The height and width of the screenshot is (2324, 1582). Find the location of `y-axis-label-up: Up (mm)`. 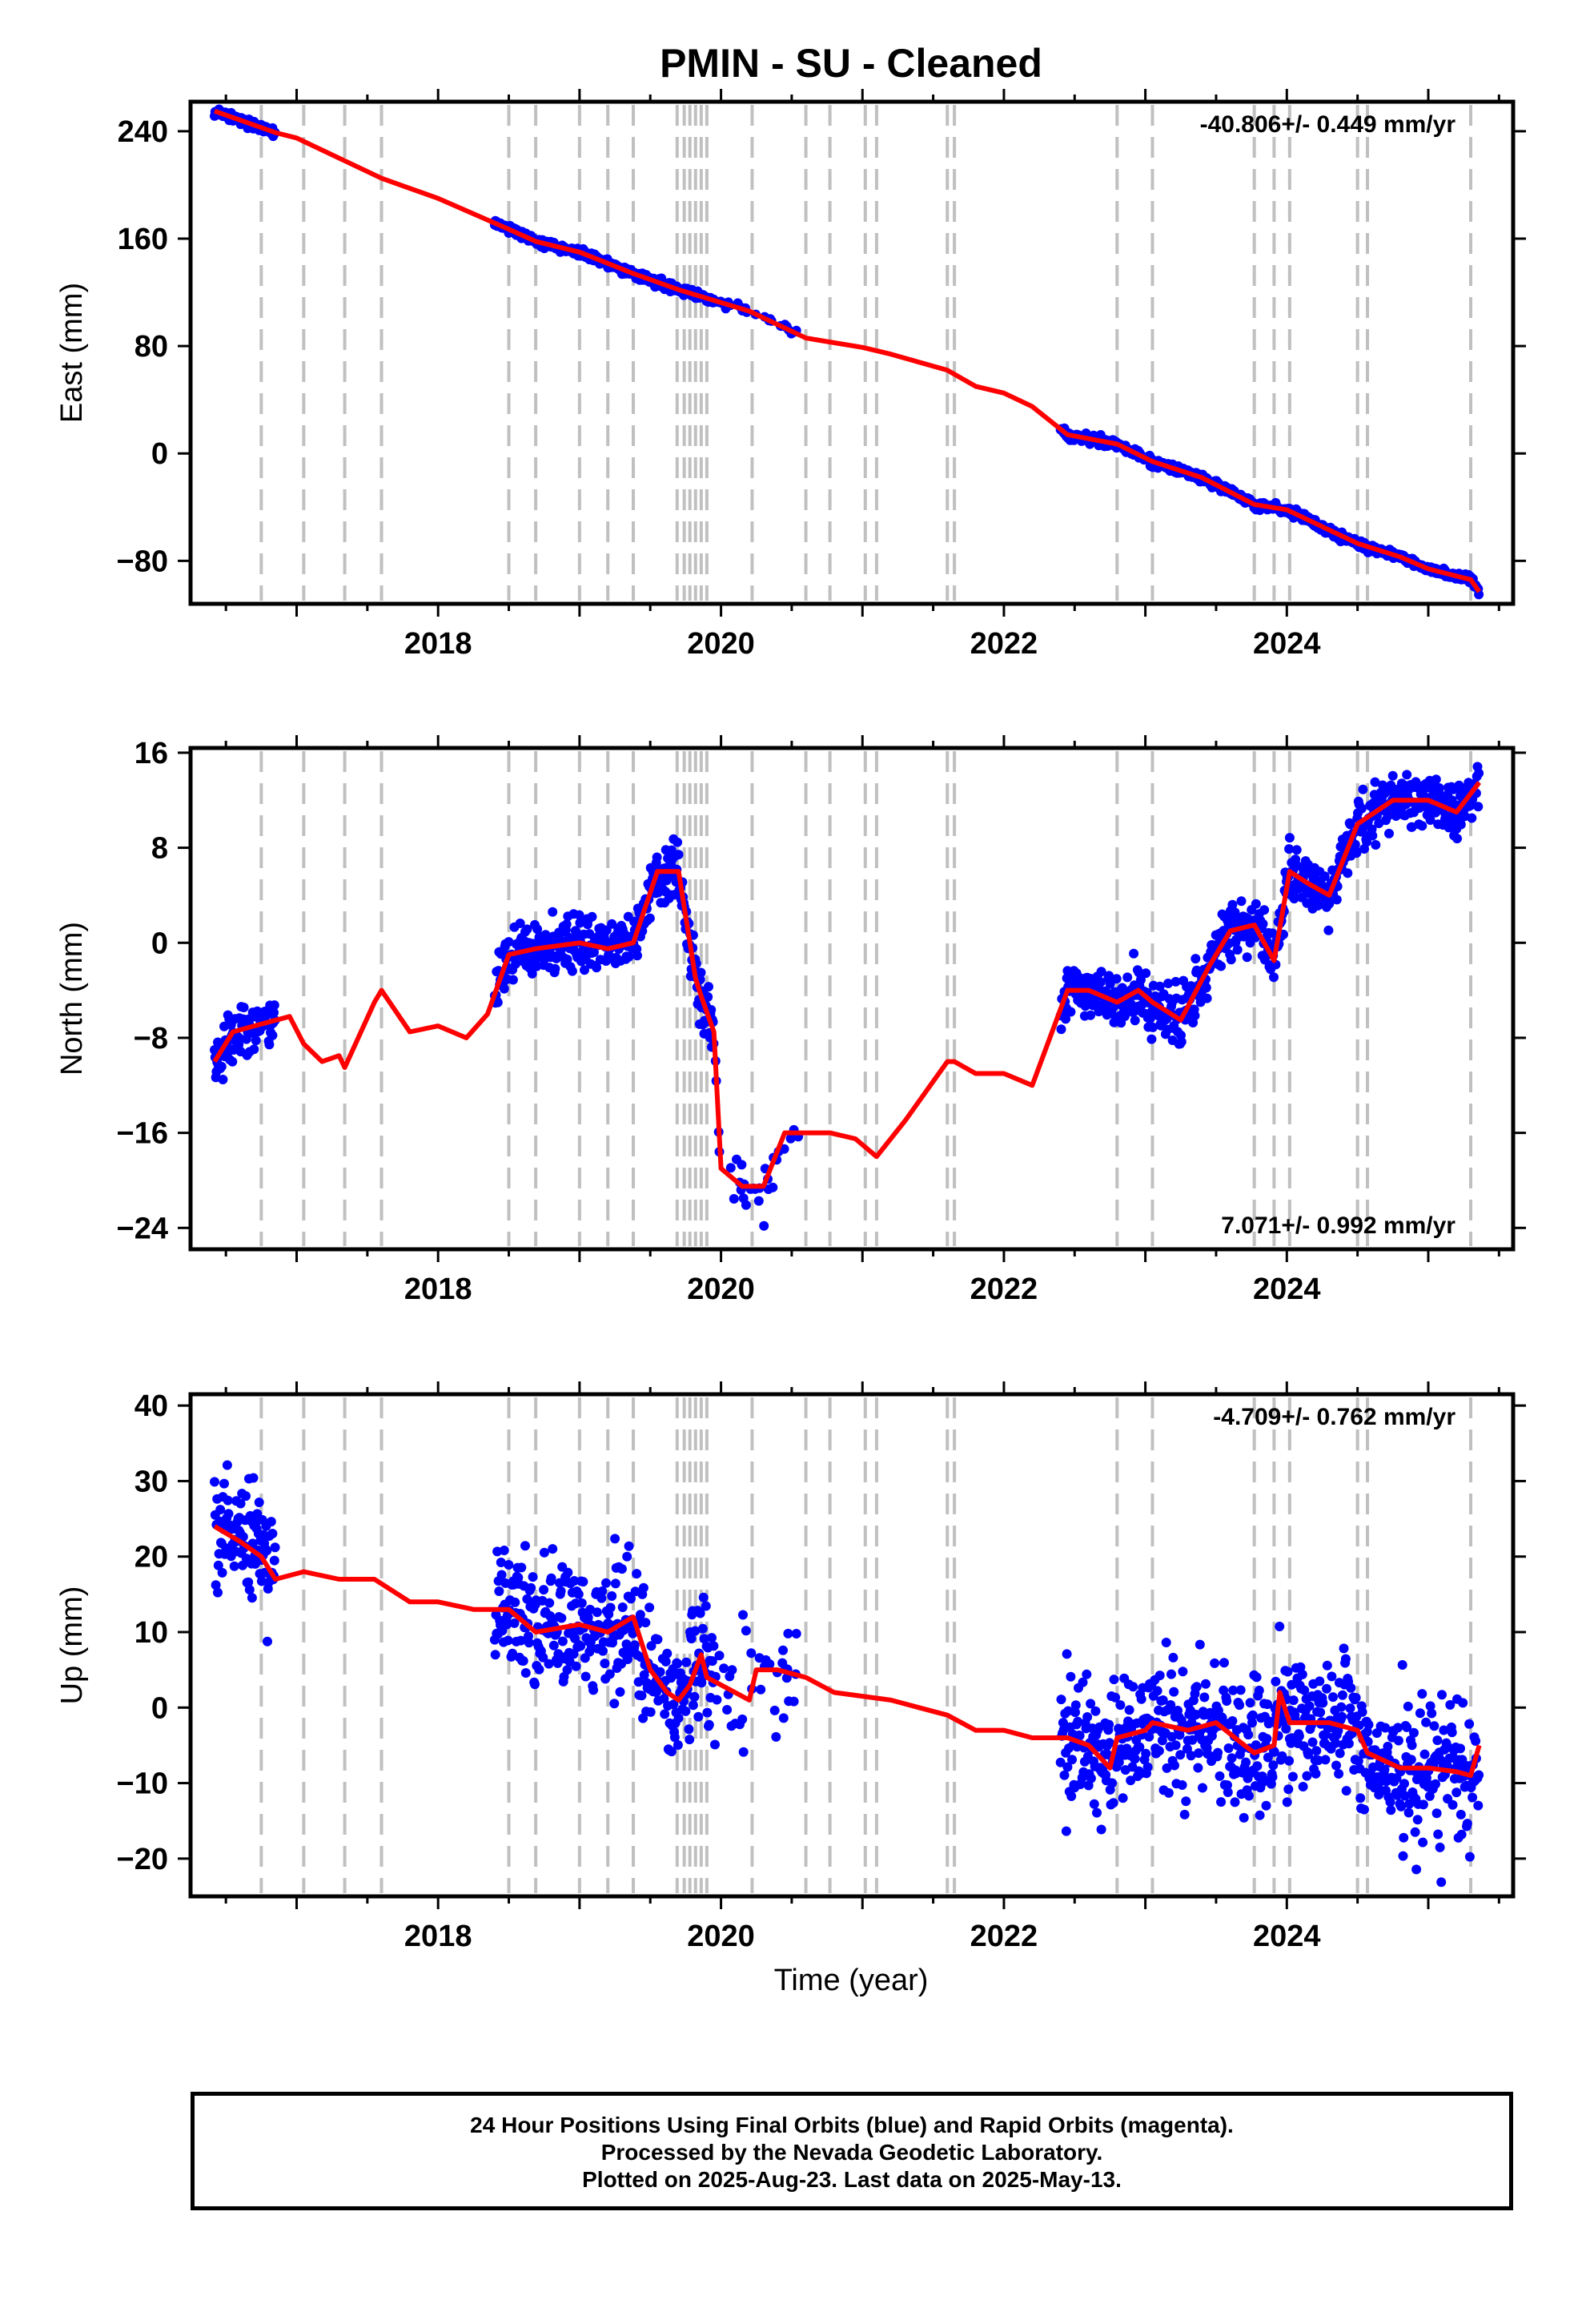

y-axis-label-up: Up (mm) is located at coordinates (72, 1645).